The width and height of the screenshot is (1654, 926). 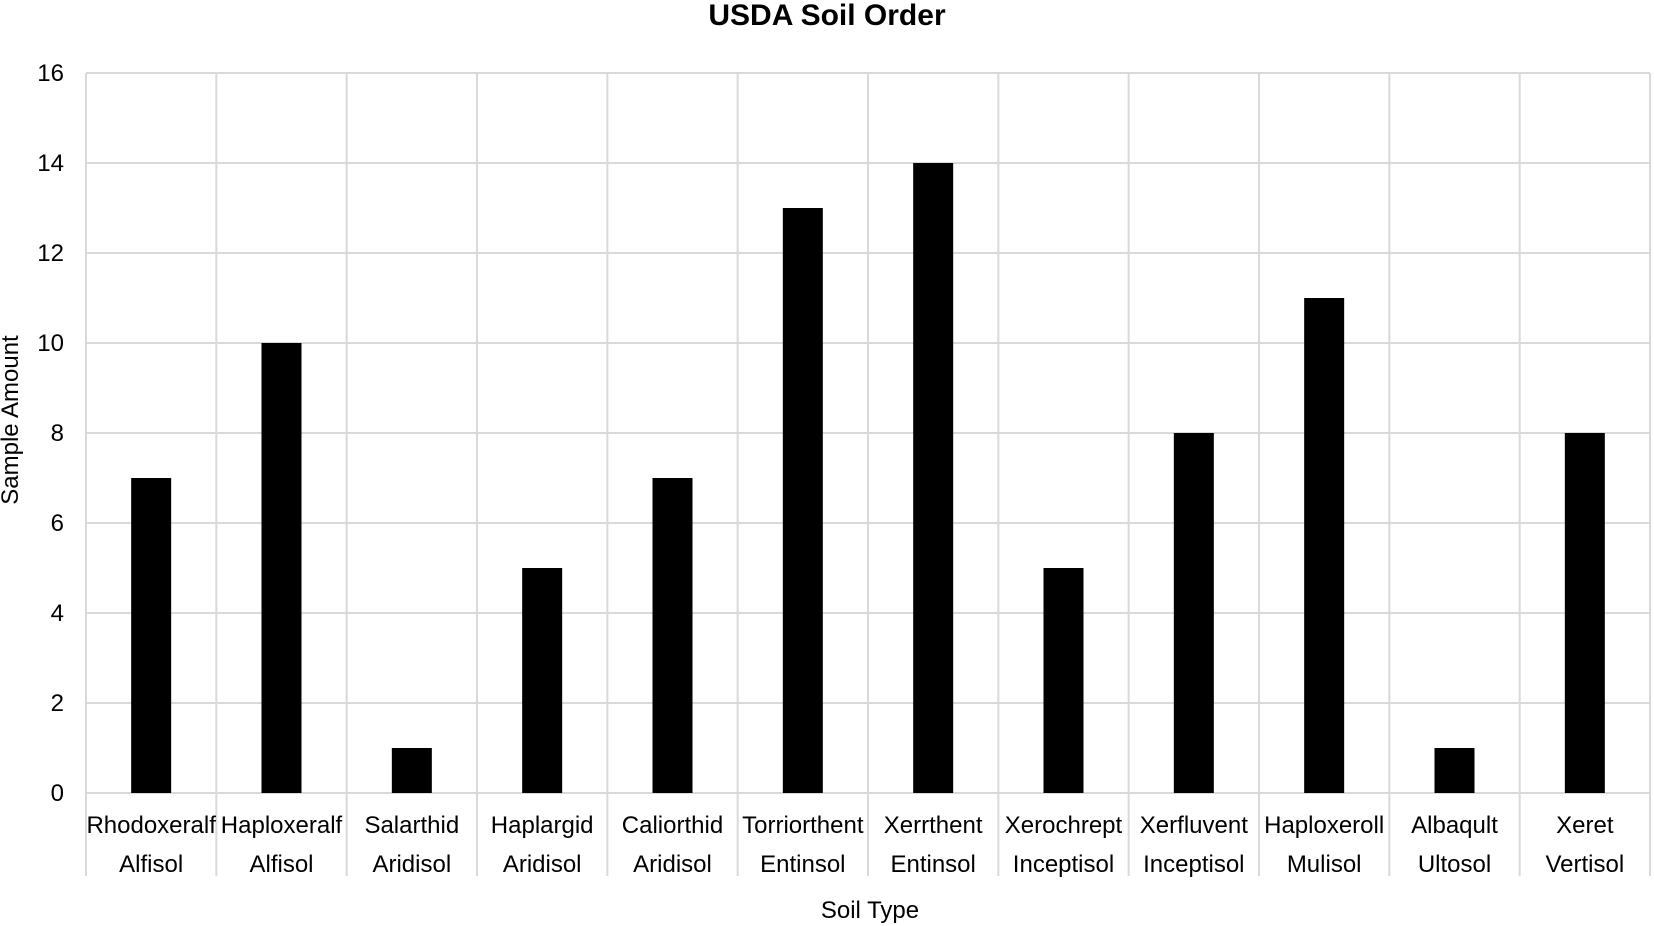 What do you see at coordinates (50, 433) in the screenshot?
I see `y-axis-ticks: 0 2 4 6 8 10 12 14 16` at bounding box center [50, 433].